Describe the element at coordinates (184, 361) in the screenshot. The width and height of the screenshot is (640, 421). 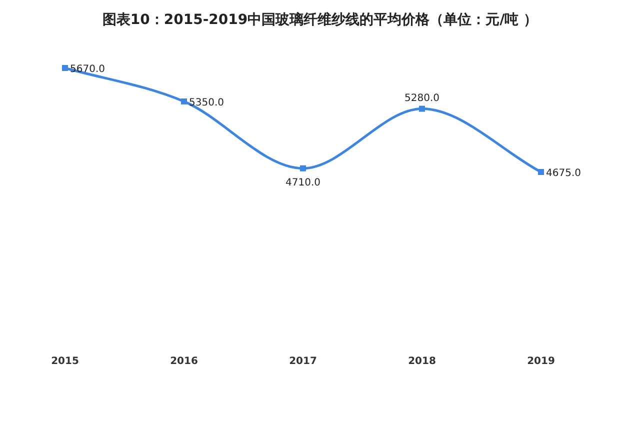
I see `x-tick-label: 2016` at that location.